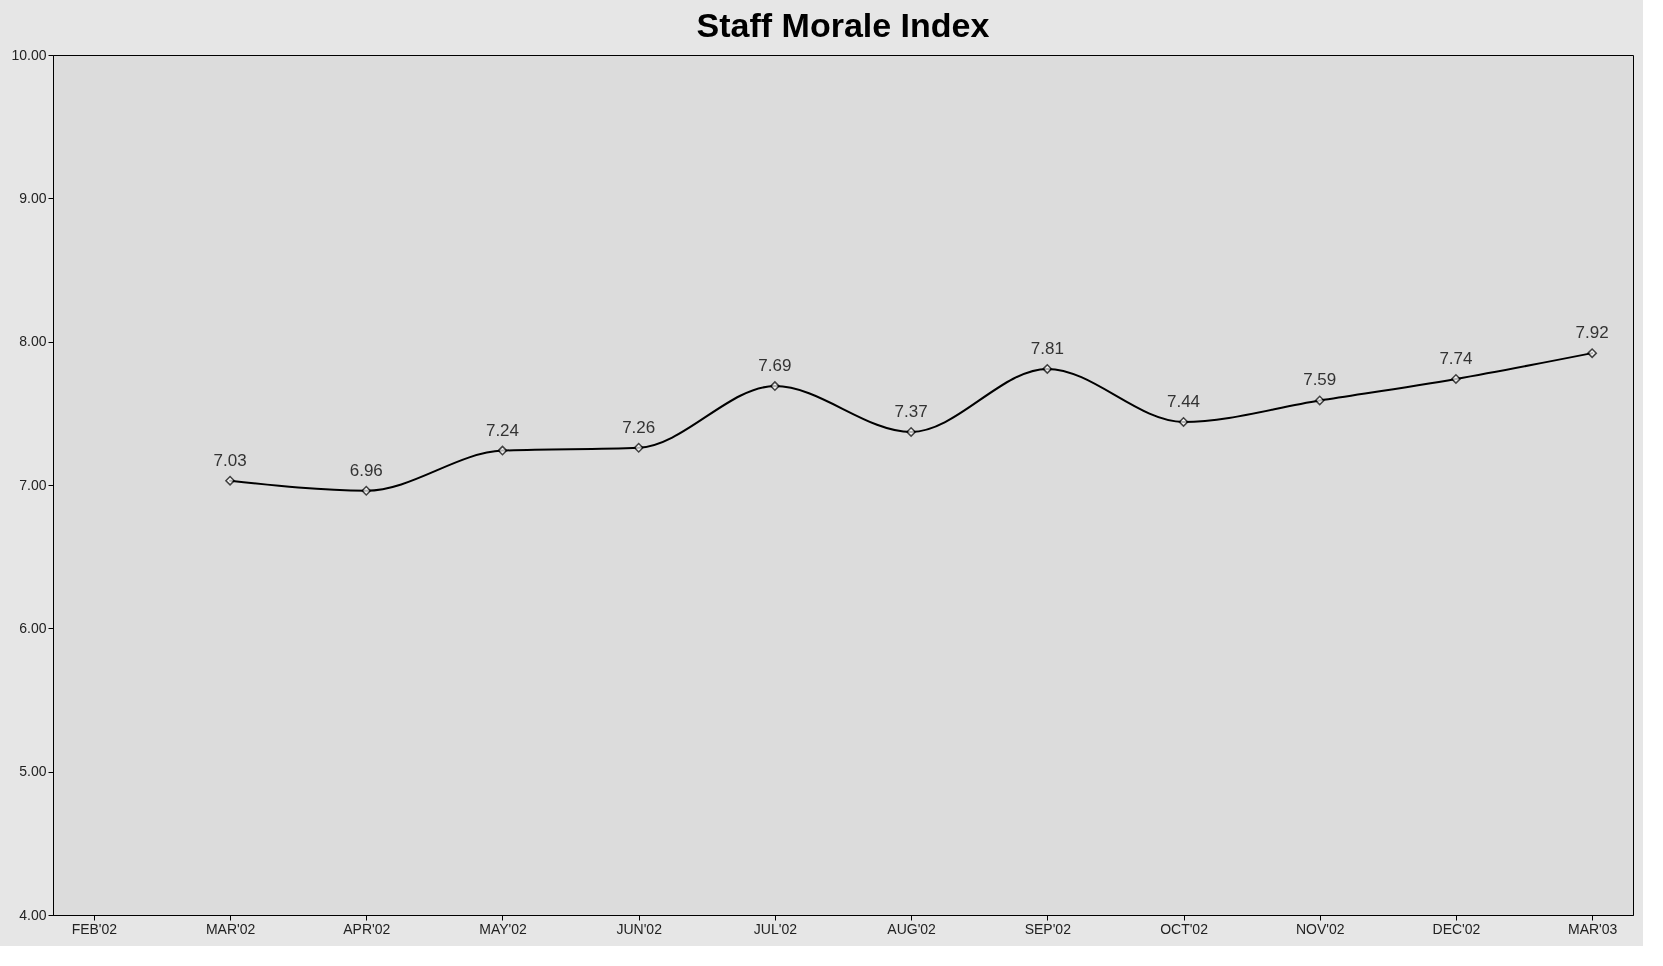 The height and width of the screenshot is (966, 1663). Describe the element at coordinates (33, 197) in the screenshot. I see `y-tick-label: 9.00` at that location.